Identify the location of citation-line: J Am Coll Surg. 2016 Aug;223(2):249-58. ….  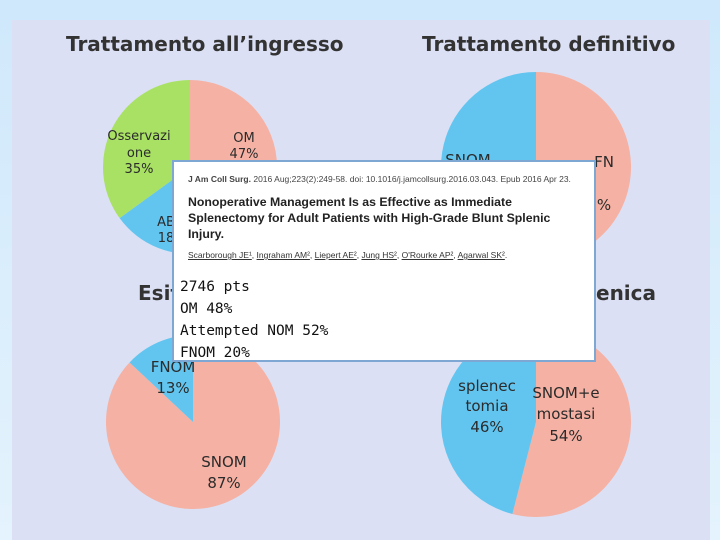
(379, 179).